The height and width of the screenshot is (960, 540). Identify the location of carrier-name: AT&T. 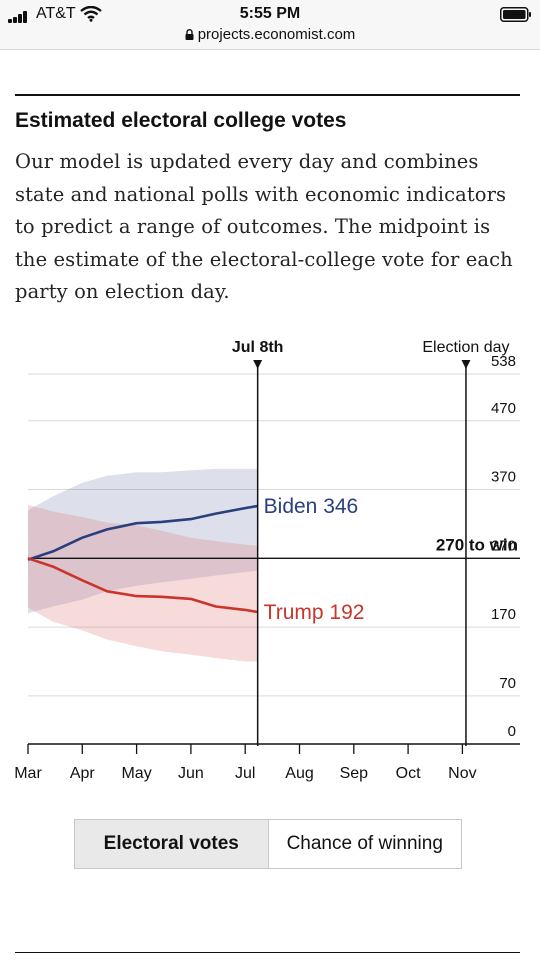
(56, 13).